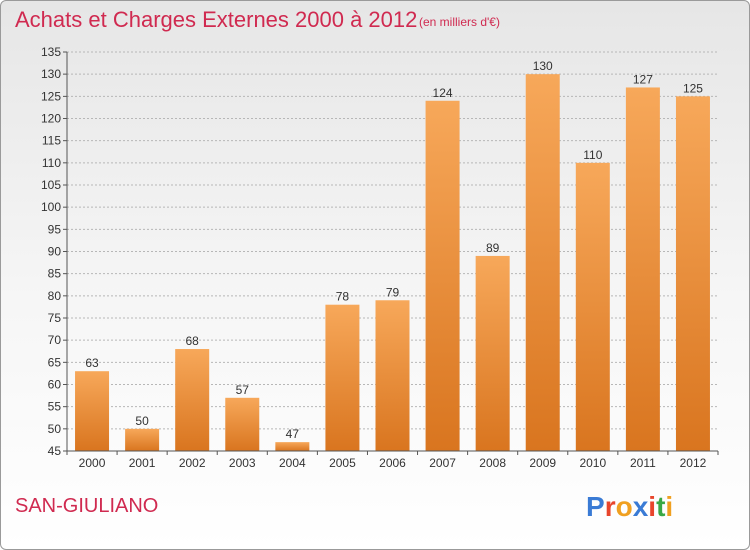 The width and height of the screenshot is (750, 550). I want to click on value-label-2011: 127, so click(643, 79).